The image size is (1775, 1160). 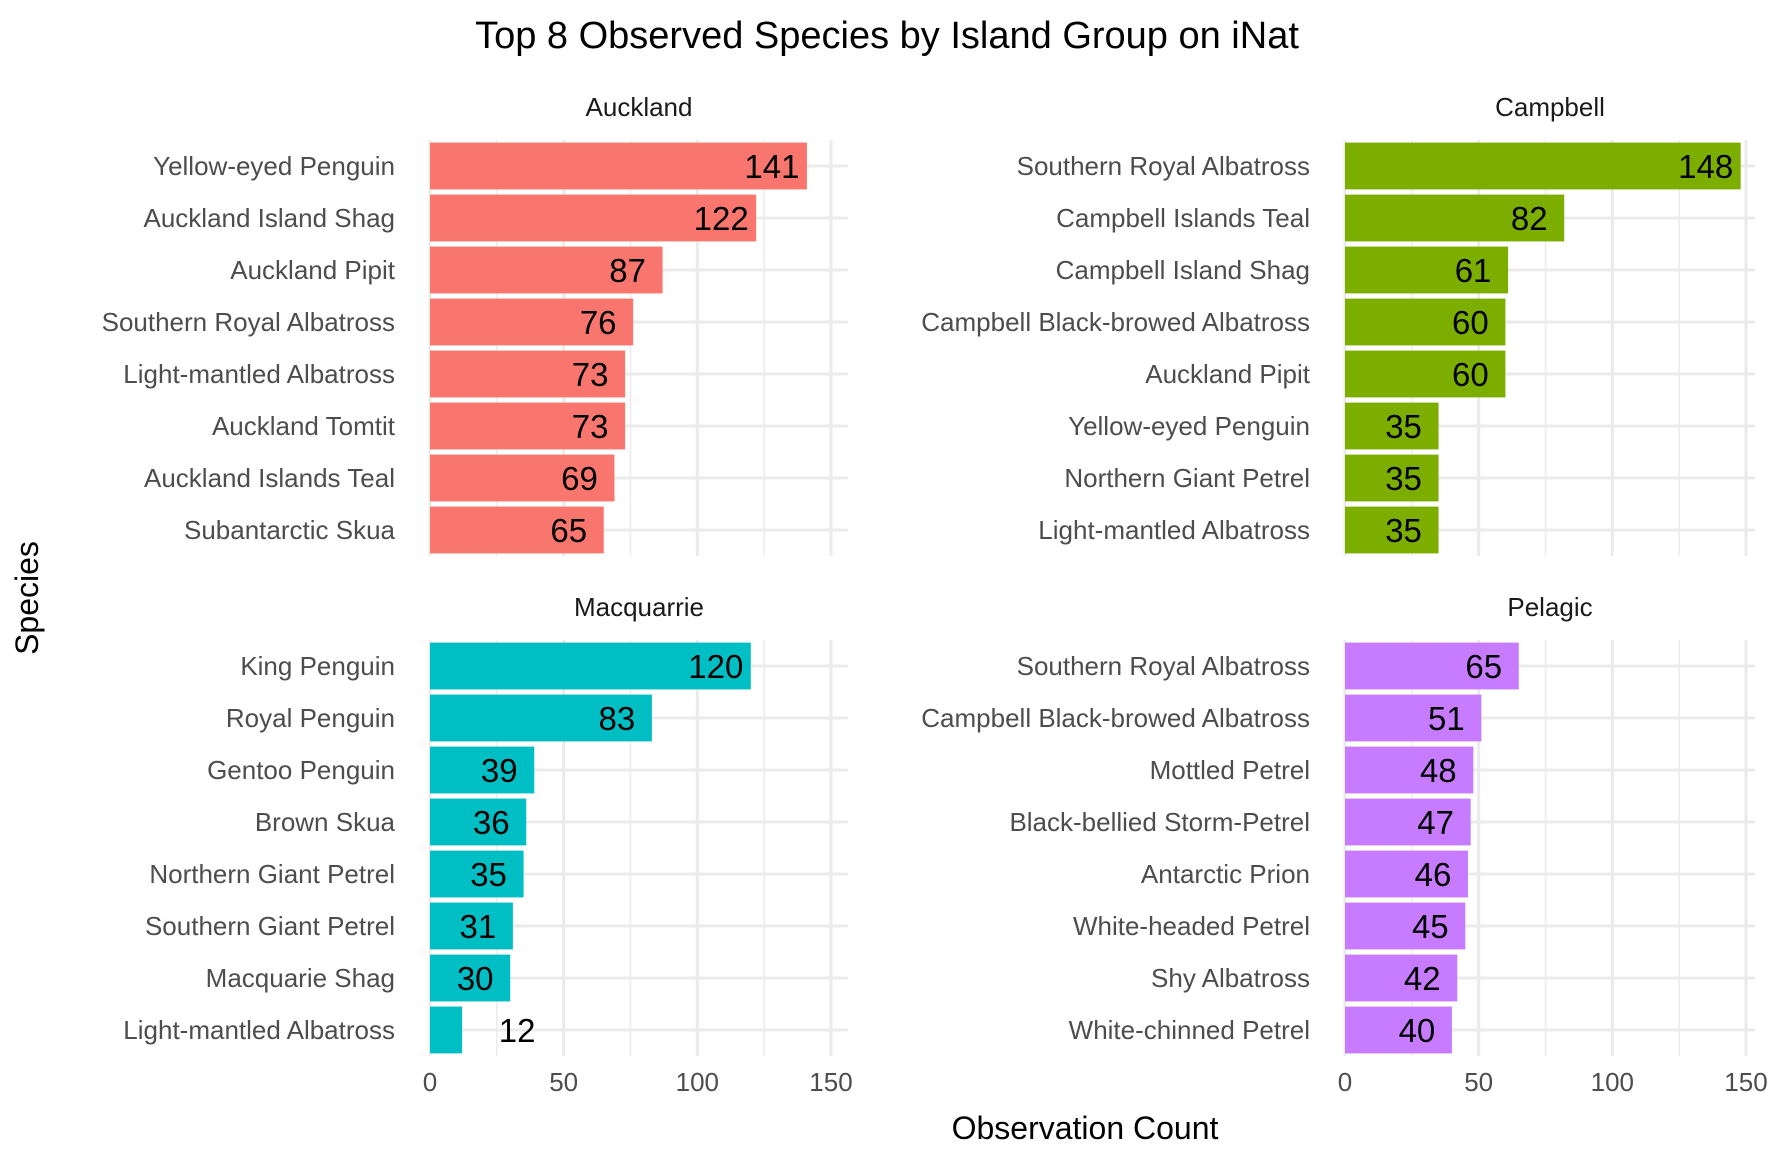 What do you see at coordinates (499, 770) in the screenshot?
I see `data-label: 39` at bounding box center [499, 770].